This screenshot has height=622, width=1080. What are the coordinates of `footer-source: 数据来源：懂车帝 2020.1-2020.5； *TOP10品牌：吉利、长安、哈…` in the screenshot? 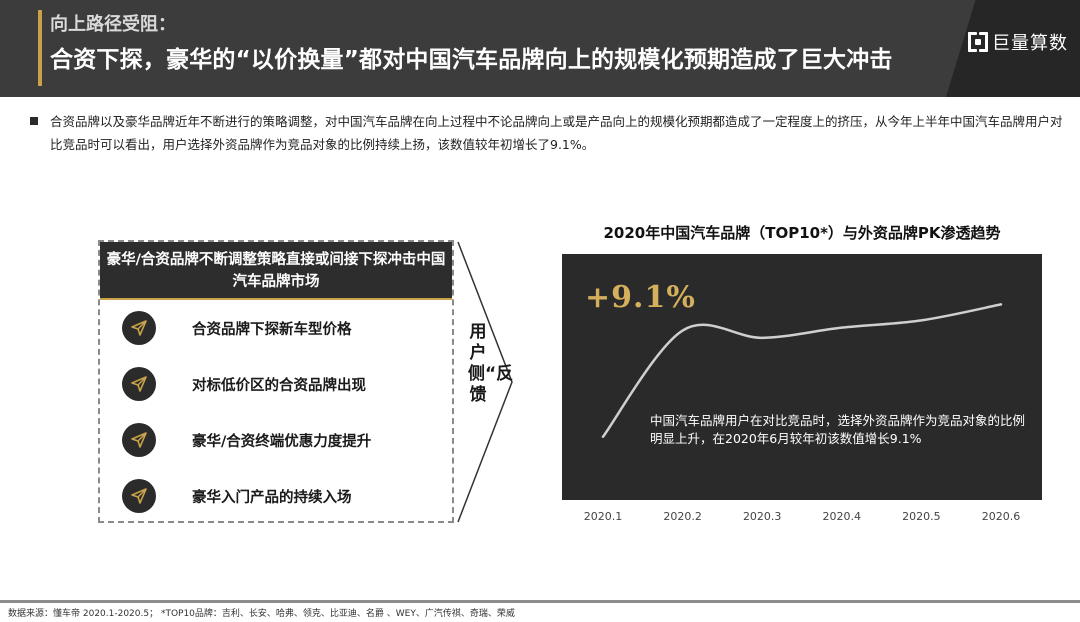 It's located at (261, 614).